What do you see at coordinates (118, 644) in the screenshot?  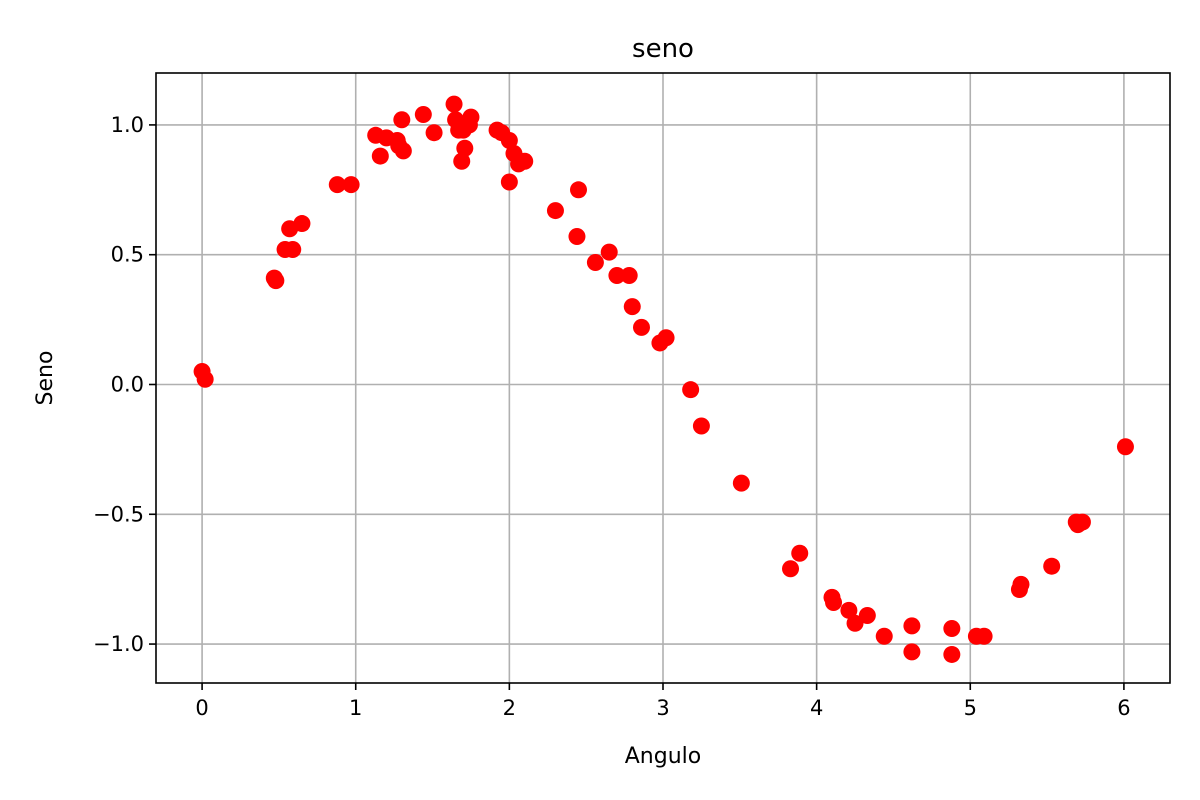 I see `y-tick-label: −1.0` at bounding box center [118, 644].